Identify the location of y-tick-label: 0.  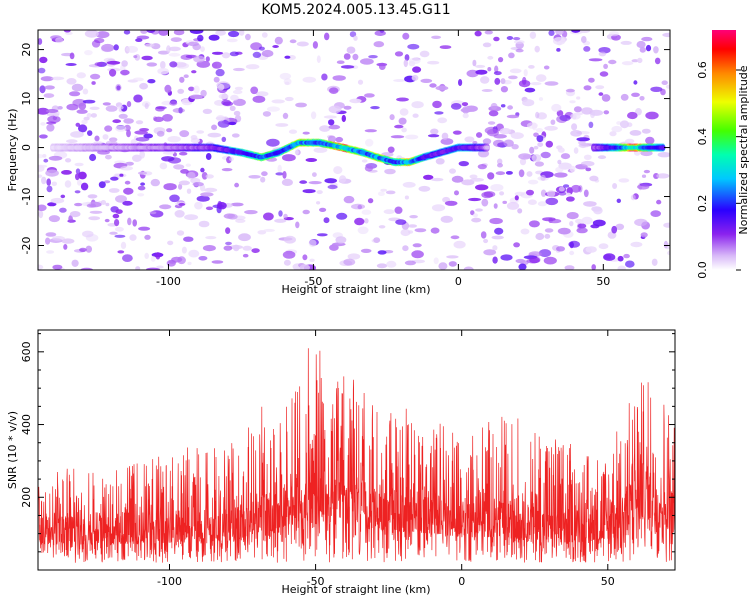
(26, 147).